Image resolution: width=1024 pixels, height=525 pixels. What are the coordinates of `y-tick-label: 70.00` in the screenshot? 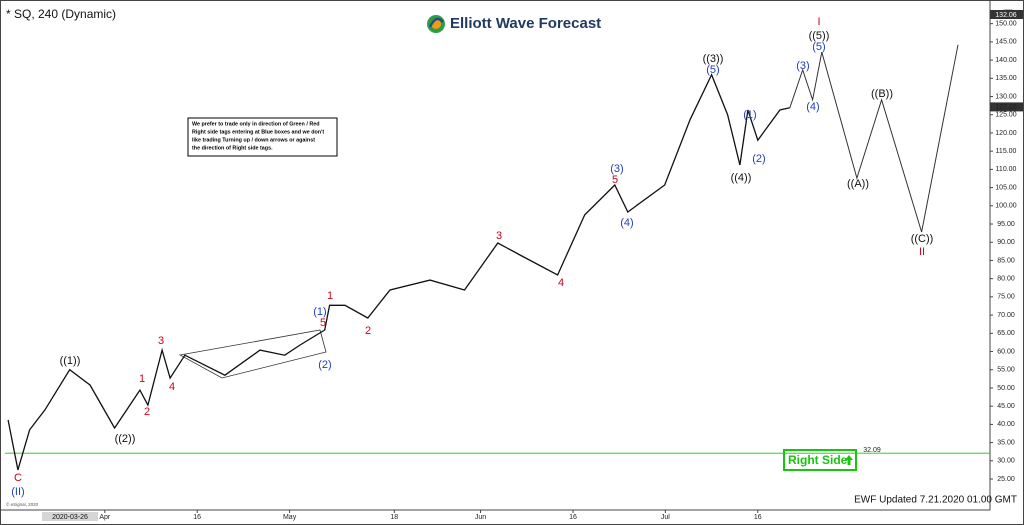 It's located at (1006, 315).